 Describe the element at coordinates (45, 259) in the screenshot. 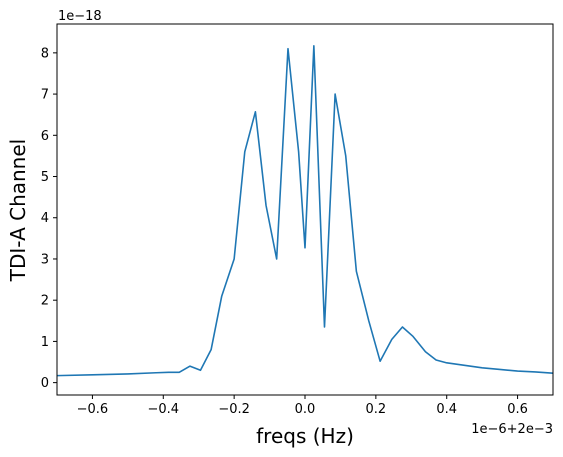

I see `y-tick-label: 3` at that location.